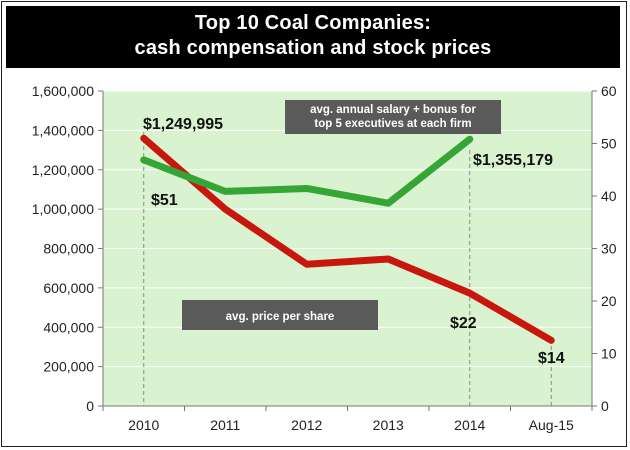 The height and width of the screenshot is (450, 630). What do you see at coordinates (609, 354) in the screenshot?
I see `y-right-tick-label: 10` at bounding box center [609, 354].